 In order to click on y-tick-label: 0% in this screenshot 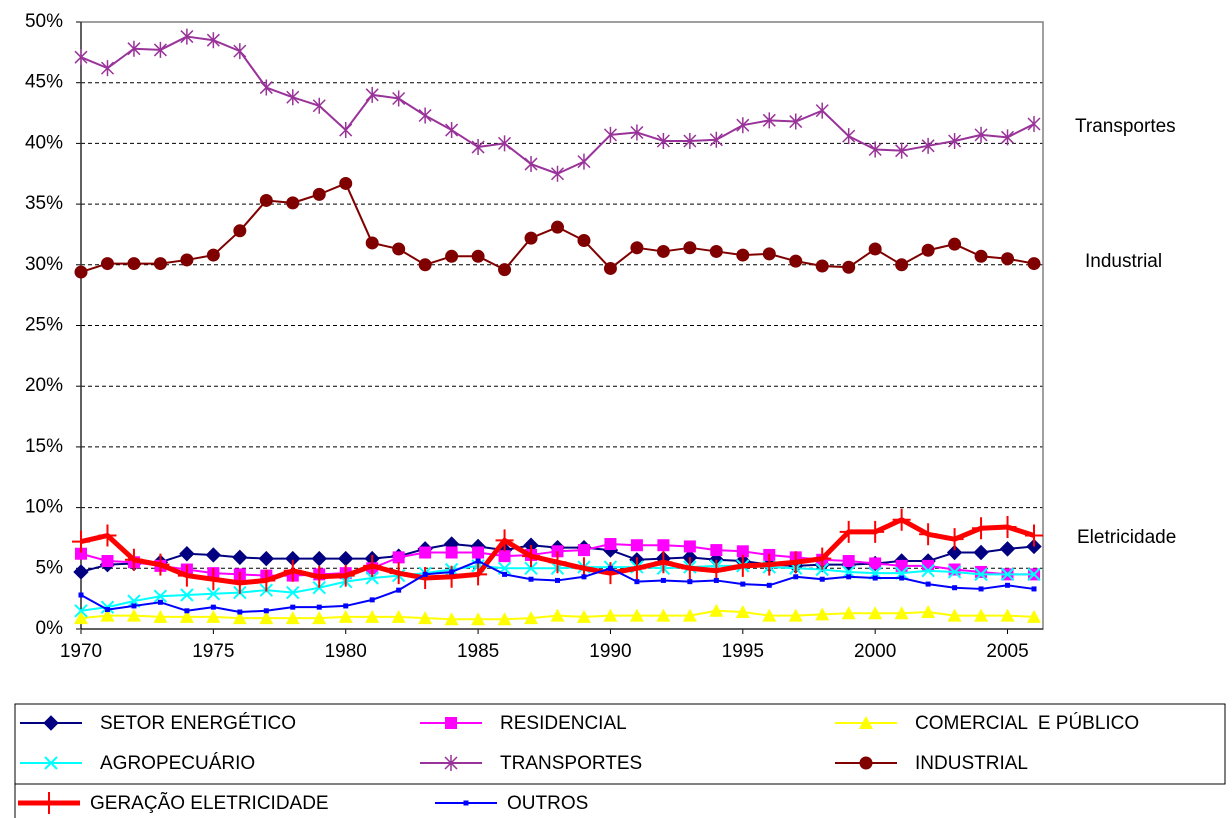, I will do `click(50, 628)`.